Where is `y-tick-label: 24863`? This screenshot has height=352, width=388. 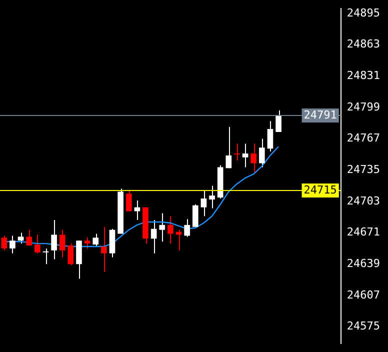 y-tick-label: 24863 is located at coordinates (363, 44).